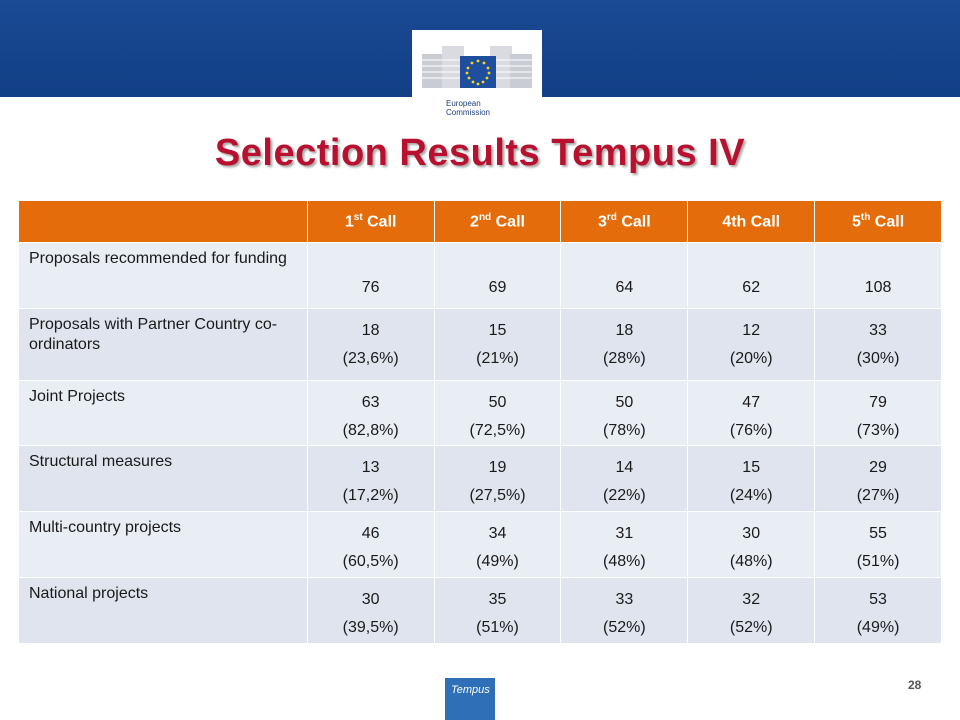 The image size is (960, 720). Describe the element at coordinates (163, 478) in the screenshot. I see `row-label: Structural measures` at that location.